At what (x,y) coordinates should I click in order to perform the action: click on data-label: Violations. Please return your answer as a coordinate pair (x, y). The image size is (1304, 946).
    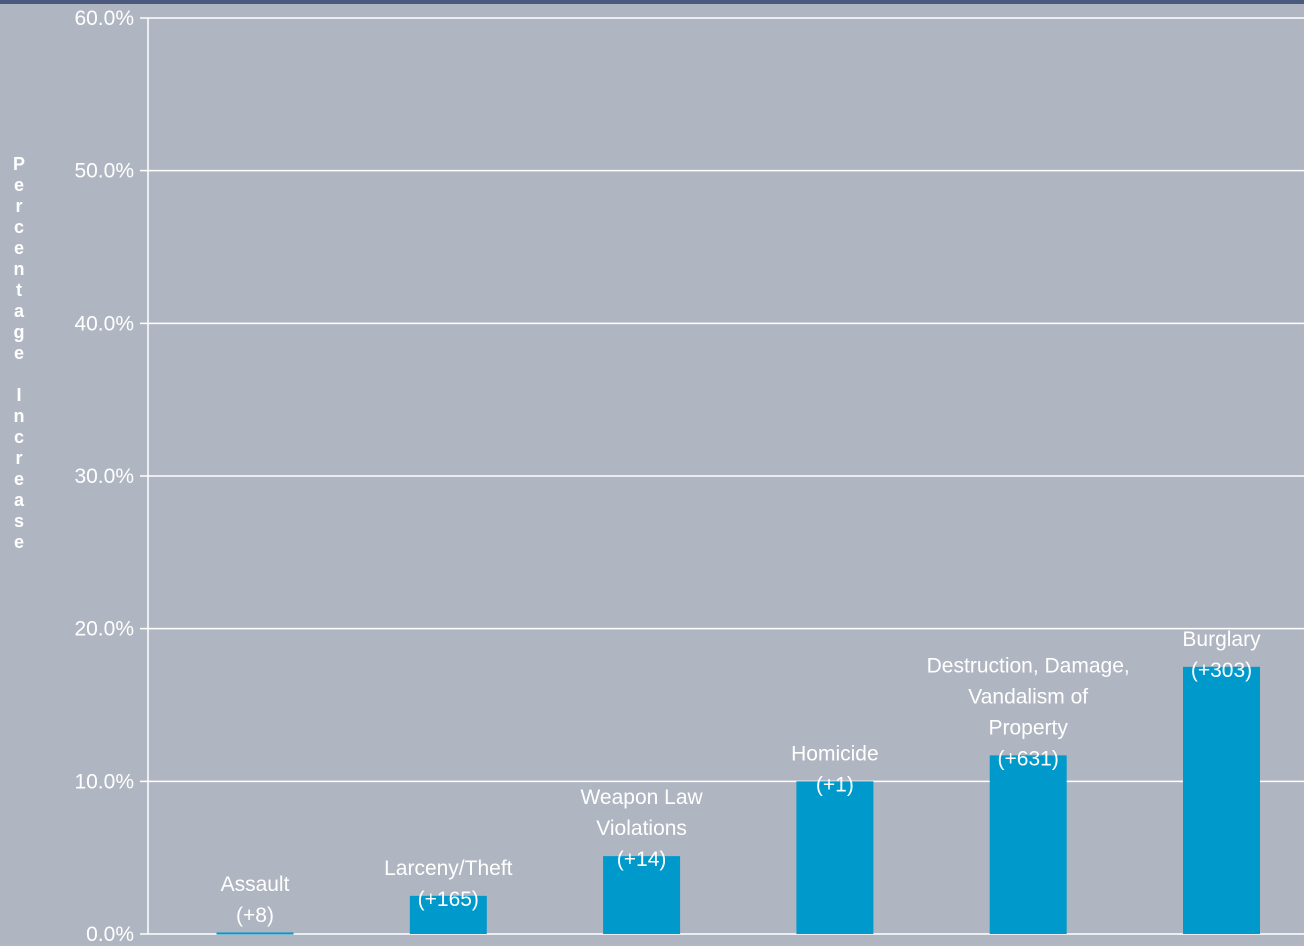
    Looking at the image, I should click on (641, 828).